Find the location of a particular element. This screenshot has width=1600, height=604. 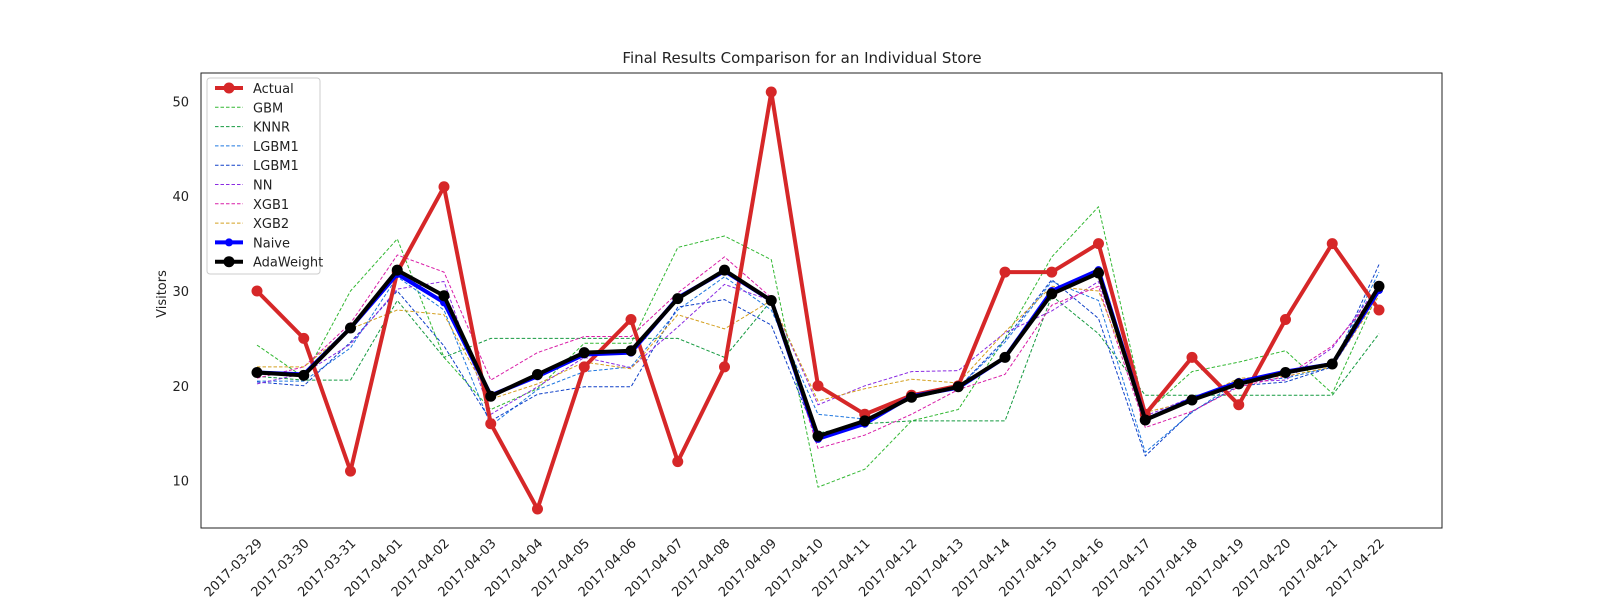

legend-item: XGB1 is located at coordinates (252, 205).